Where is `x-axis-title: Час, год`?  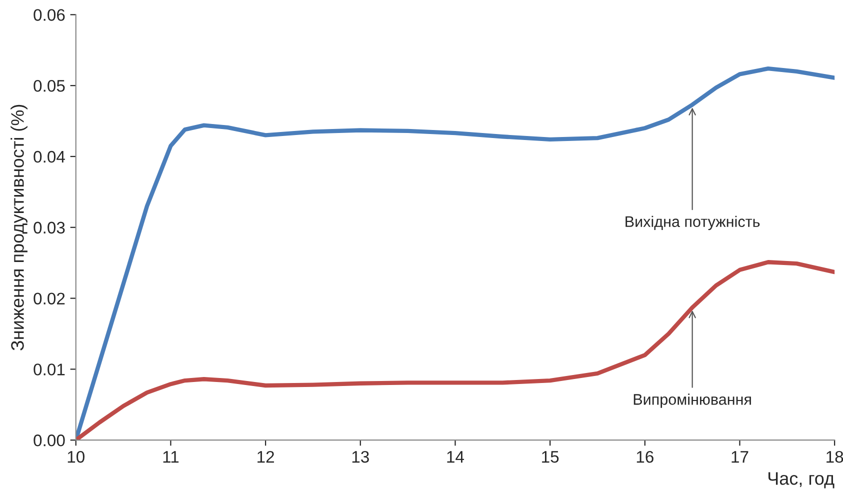 x-axis-title: Час, год is located at coordinates (801, 480).